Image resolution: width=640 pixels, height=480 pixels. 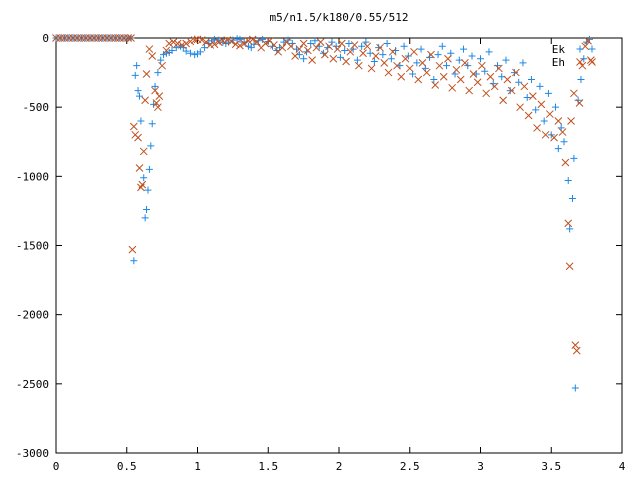 I want to click on y-tick-label: -1000, so click(x=32, y=176).